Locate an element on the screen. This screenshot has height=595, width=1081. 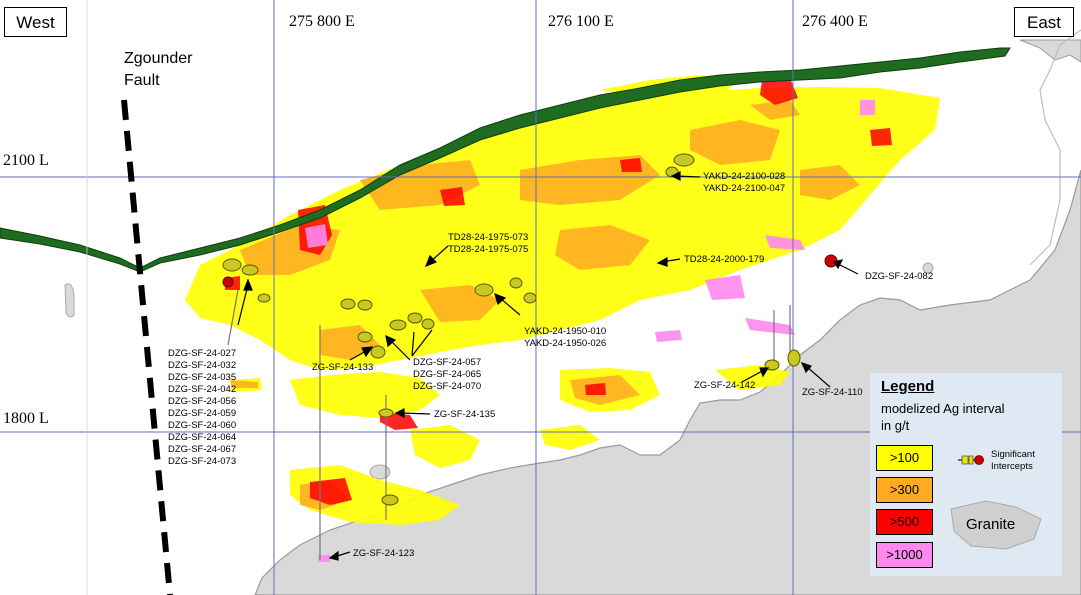
granite-outline-east is located at coordinates (1055, 147).